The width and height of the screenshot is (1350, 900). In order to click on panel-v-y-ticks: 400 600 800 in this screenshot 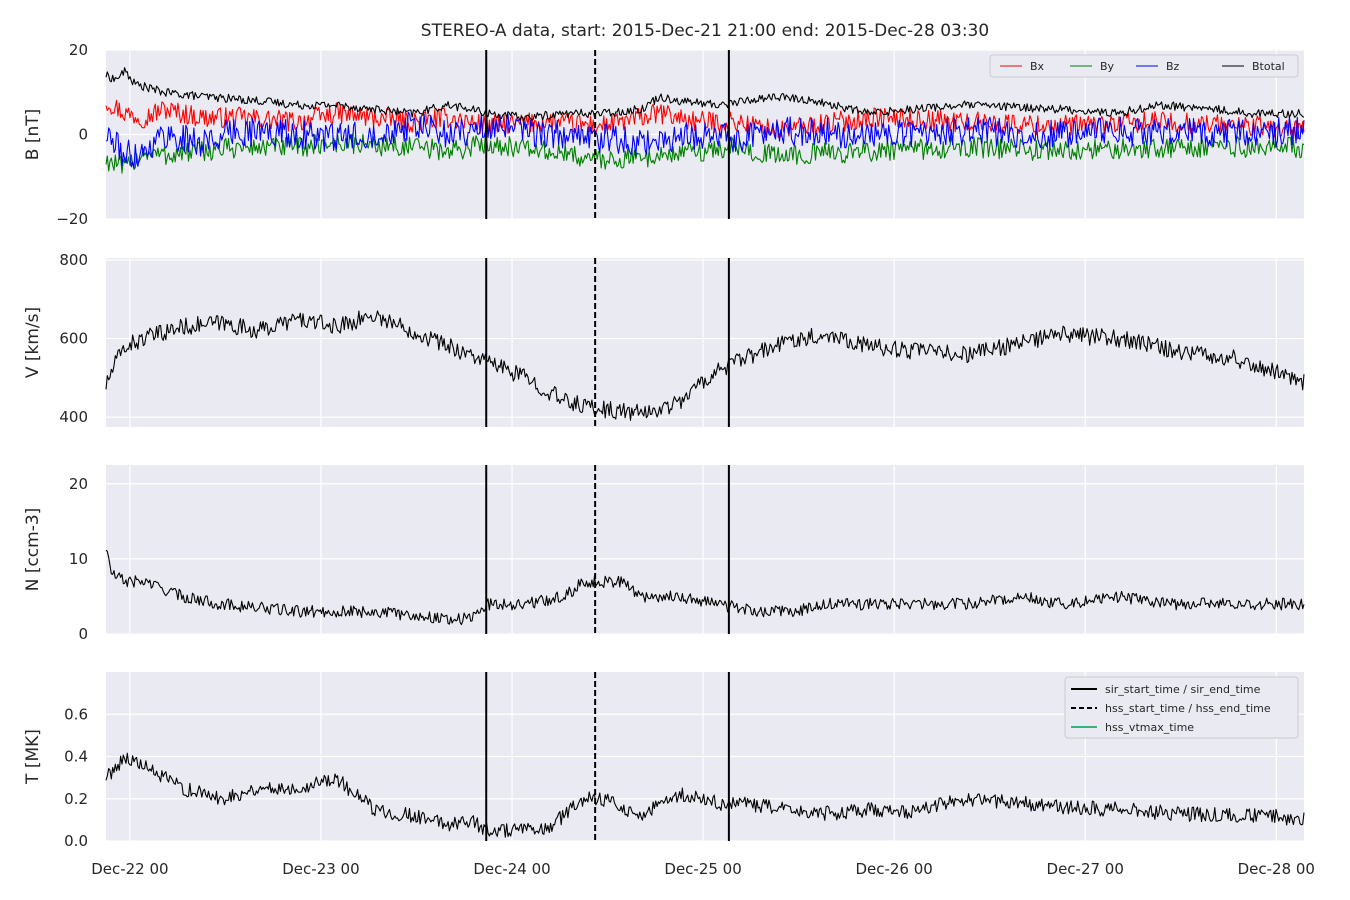, I will do `click(73, 338)`.